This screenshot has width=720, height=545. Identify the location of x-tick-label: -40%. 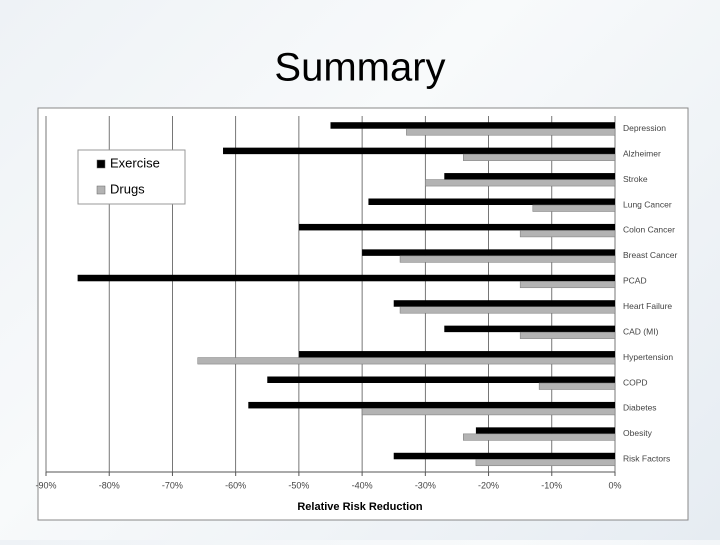
(362, 485).